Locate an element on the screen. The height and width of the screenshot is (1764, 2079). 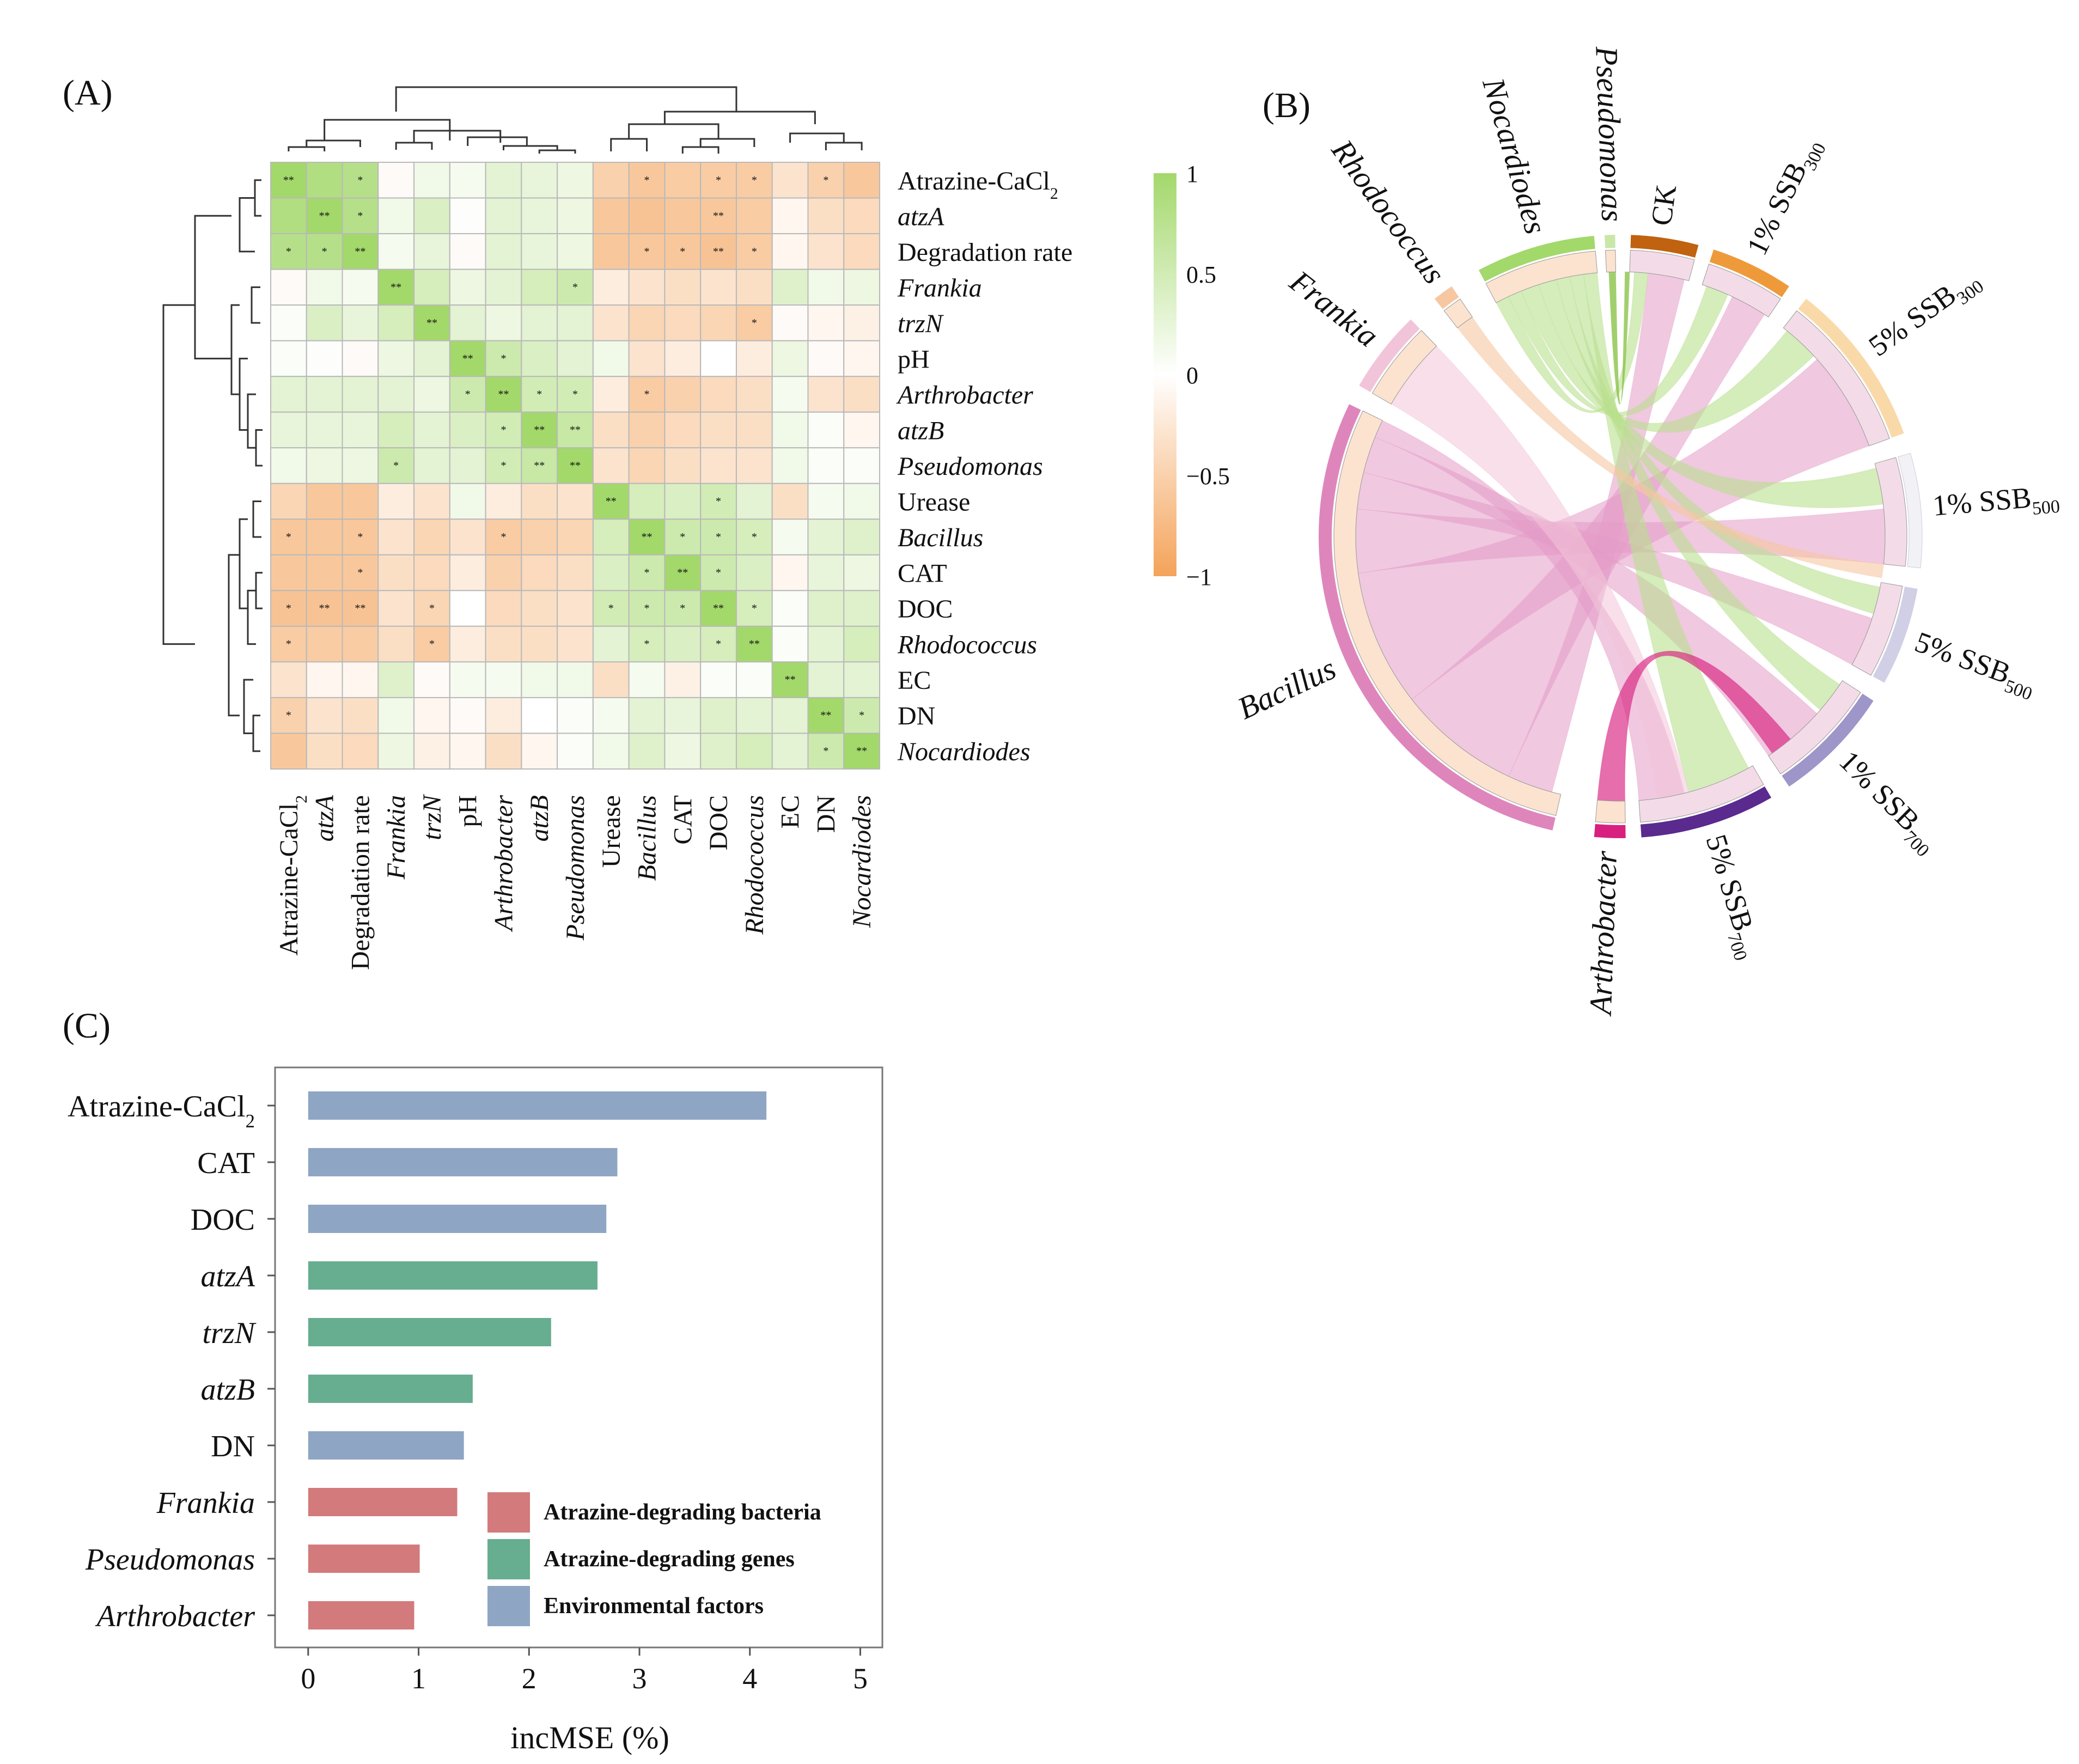
heatmap-row-label-text: Atrazine-CaCl is located at coordinates (974, 181).